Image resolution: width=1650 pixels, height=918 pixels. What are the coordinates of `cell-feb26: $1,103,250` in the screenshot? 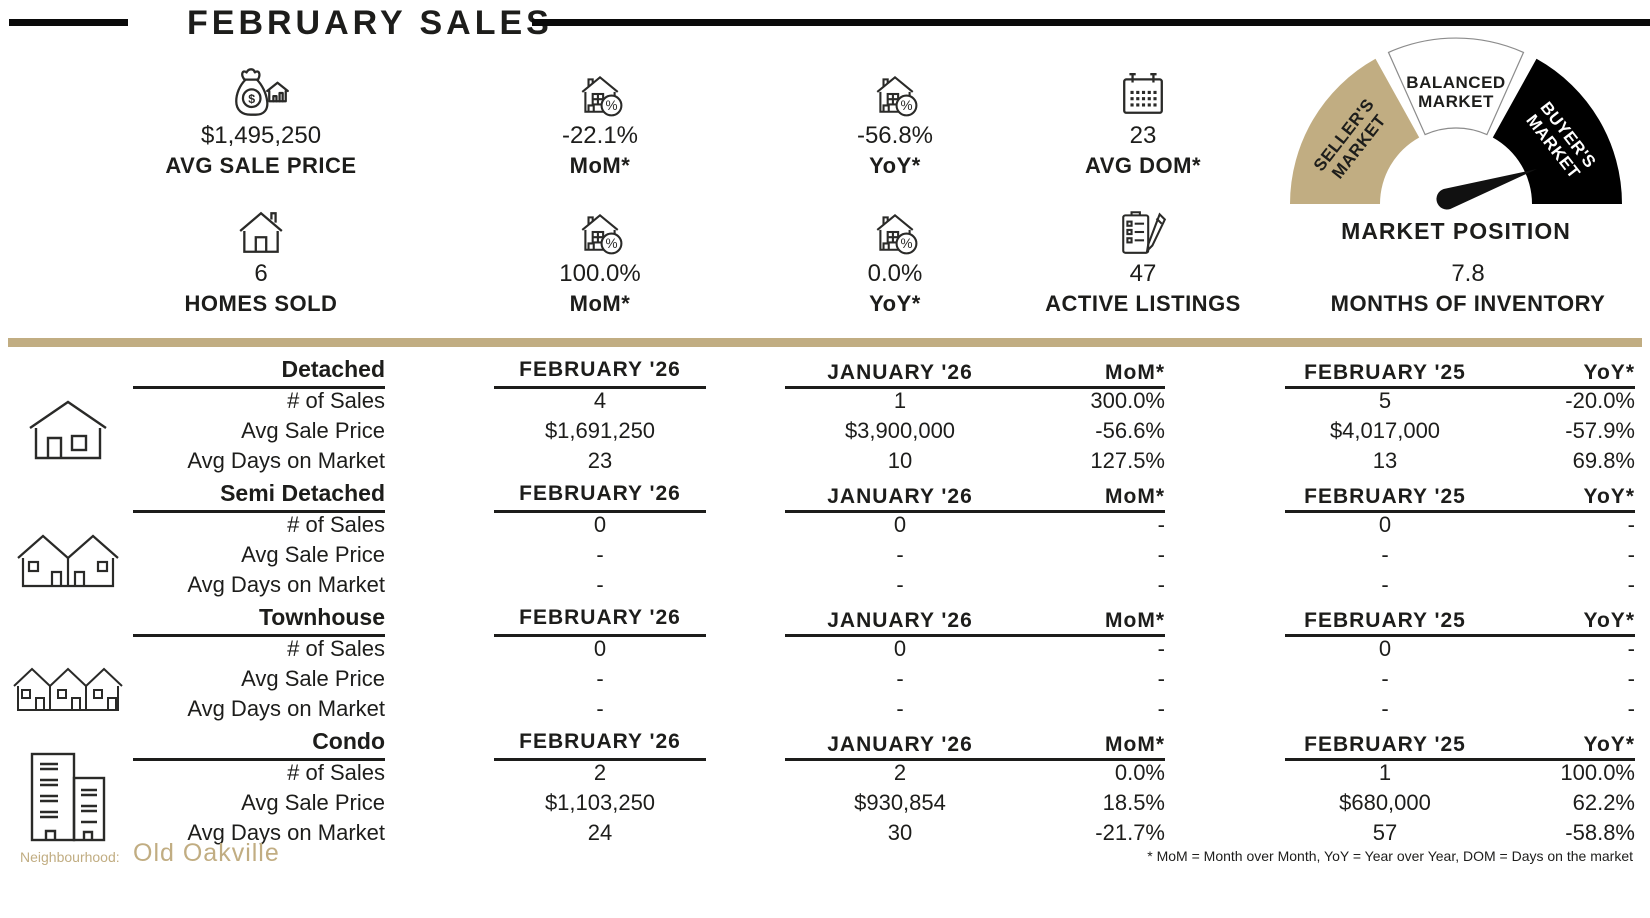 It's located at (600, 802).